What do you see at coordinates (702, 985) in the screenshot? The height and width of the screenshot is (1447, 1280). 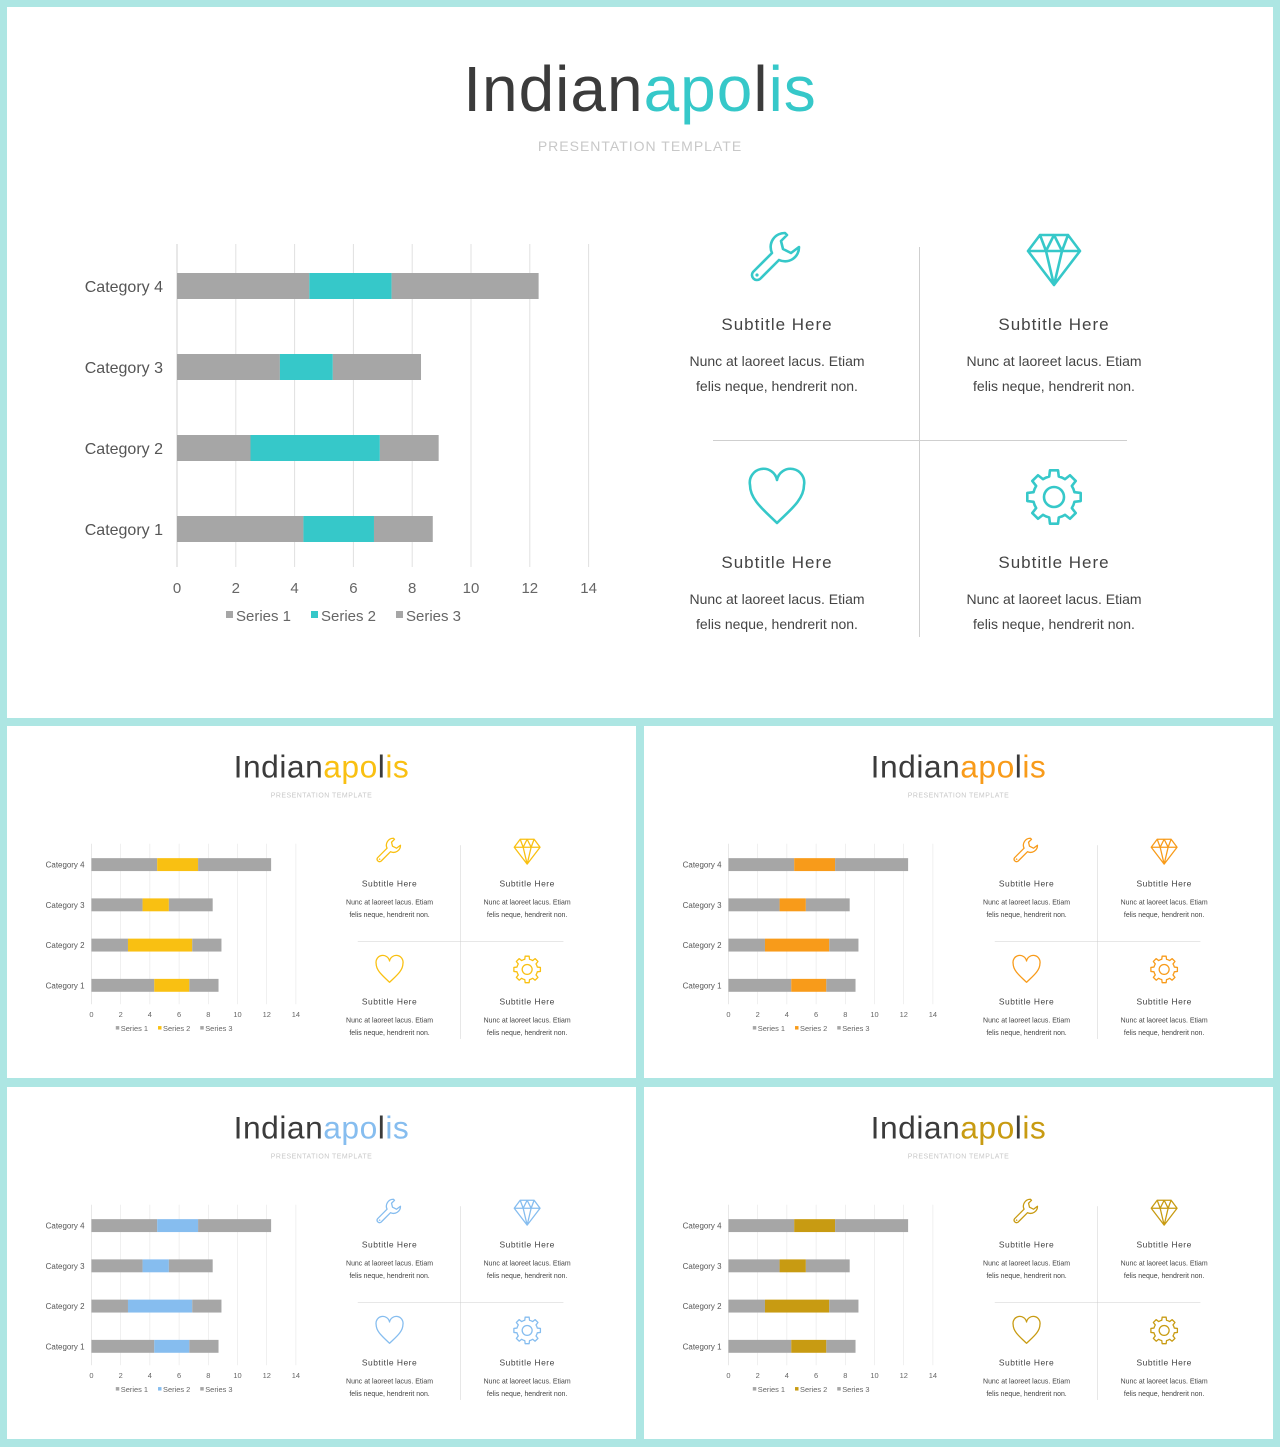 I see `category-label: Category 1` at bounding box center [702, 985].